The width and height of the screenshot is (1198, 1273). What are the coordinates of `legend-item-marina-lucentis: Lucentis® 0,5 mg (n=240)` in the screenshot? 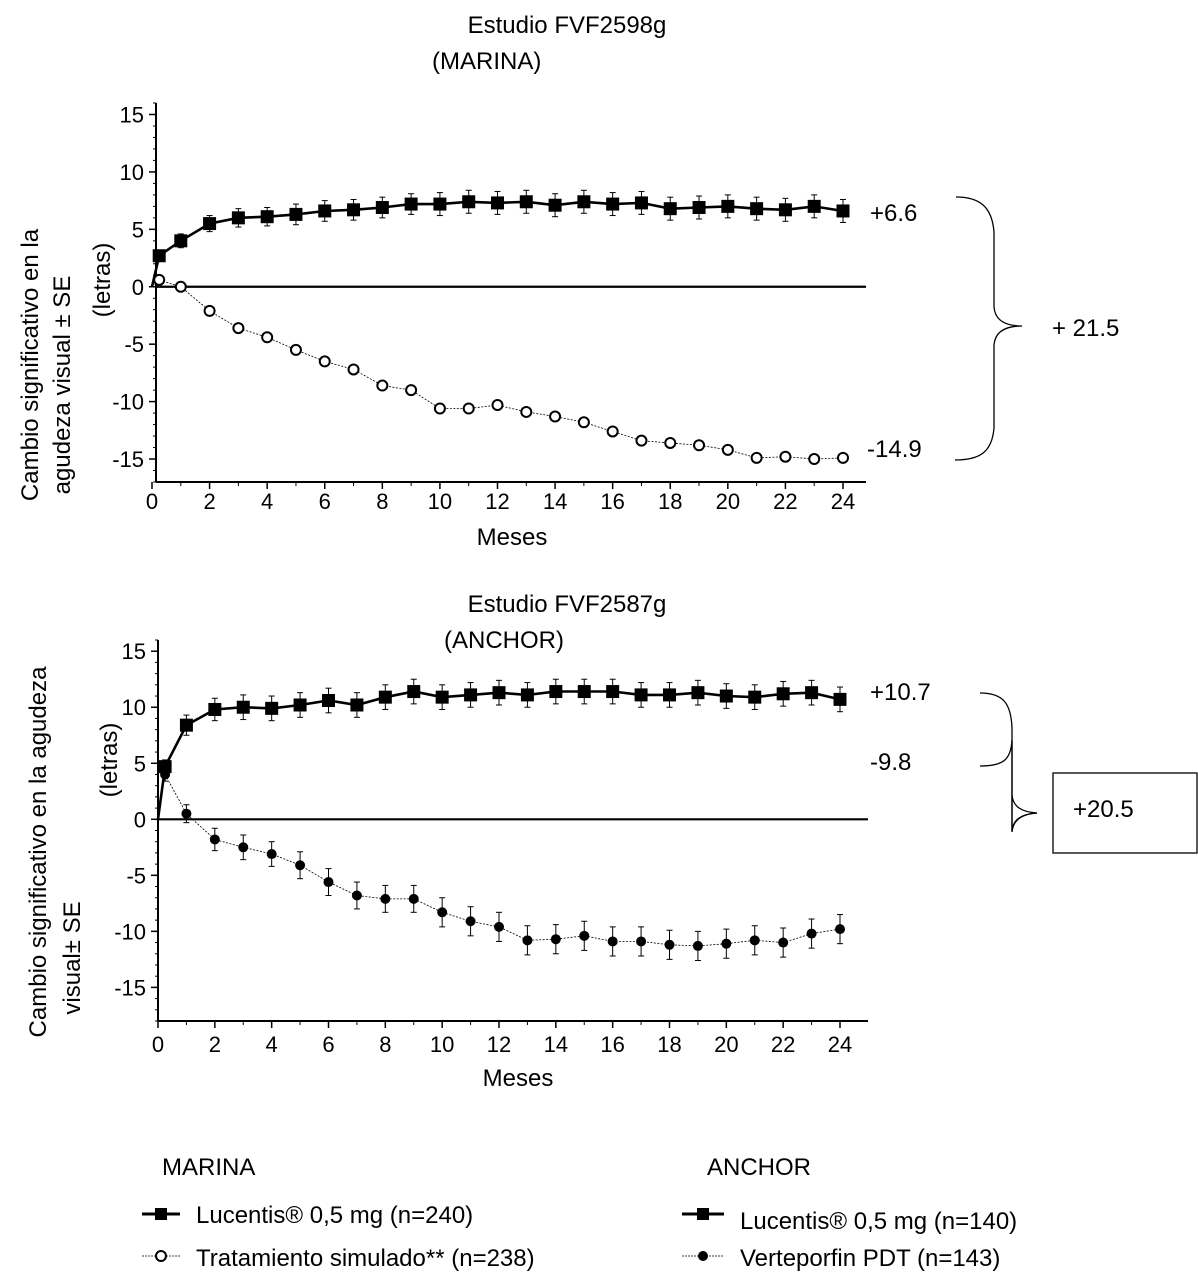 It's located at (307, 1215).